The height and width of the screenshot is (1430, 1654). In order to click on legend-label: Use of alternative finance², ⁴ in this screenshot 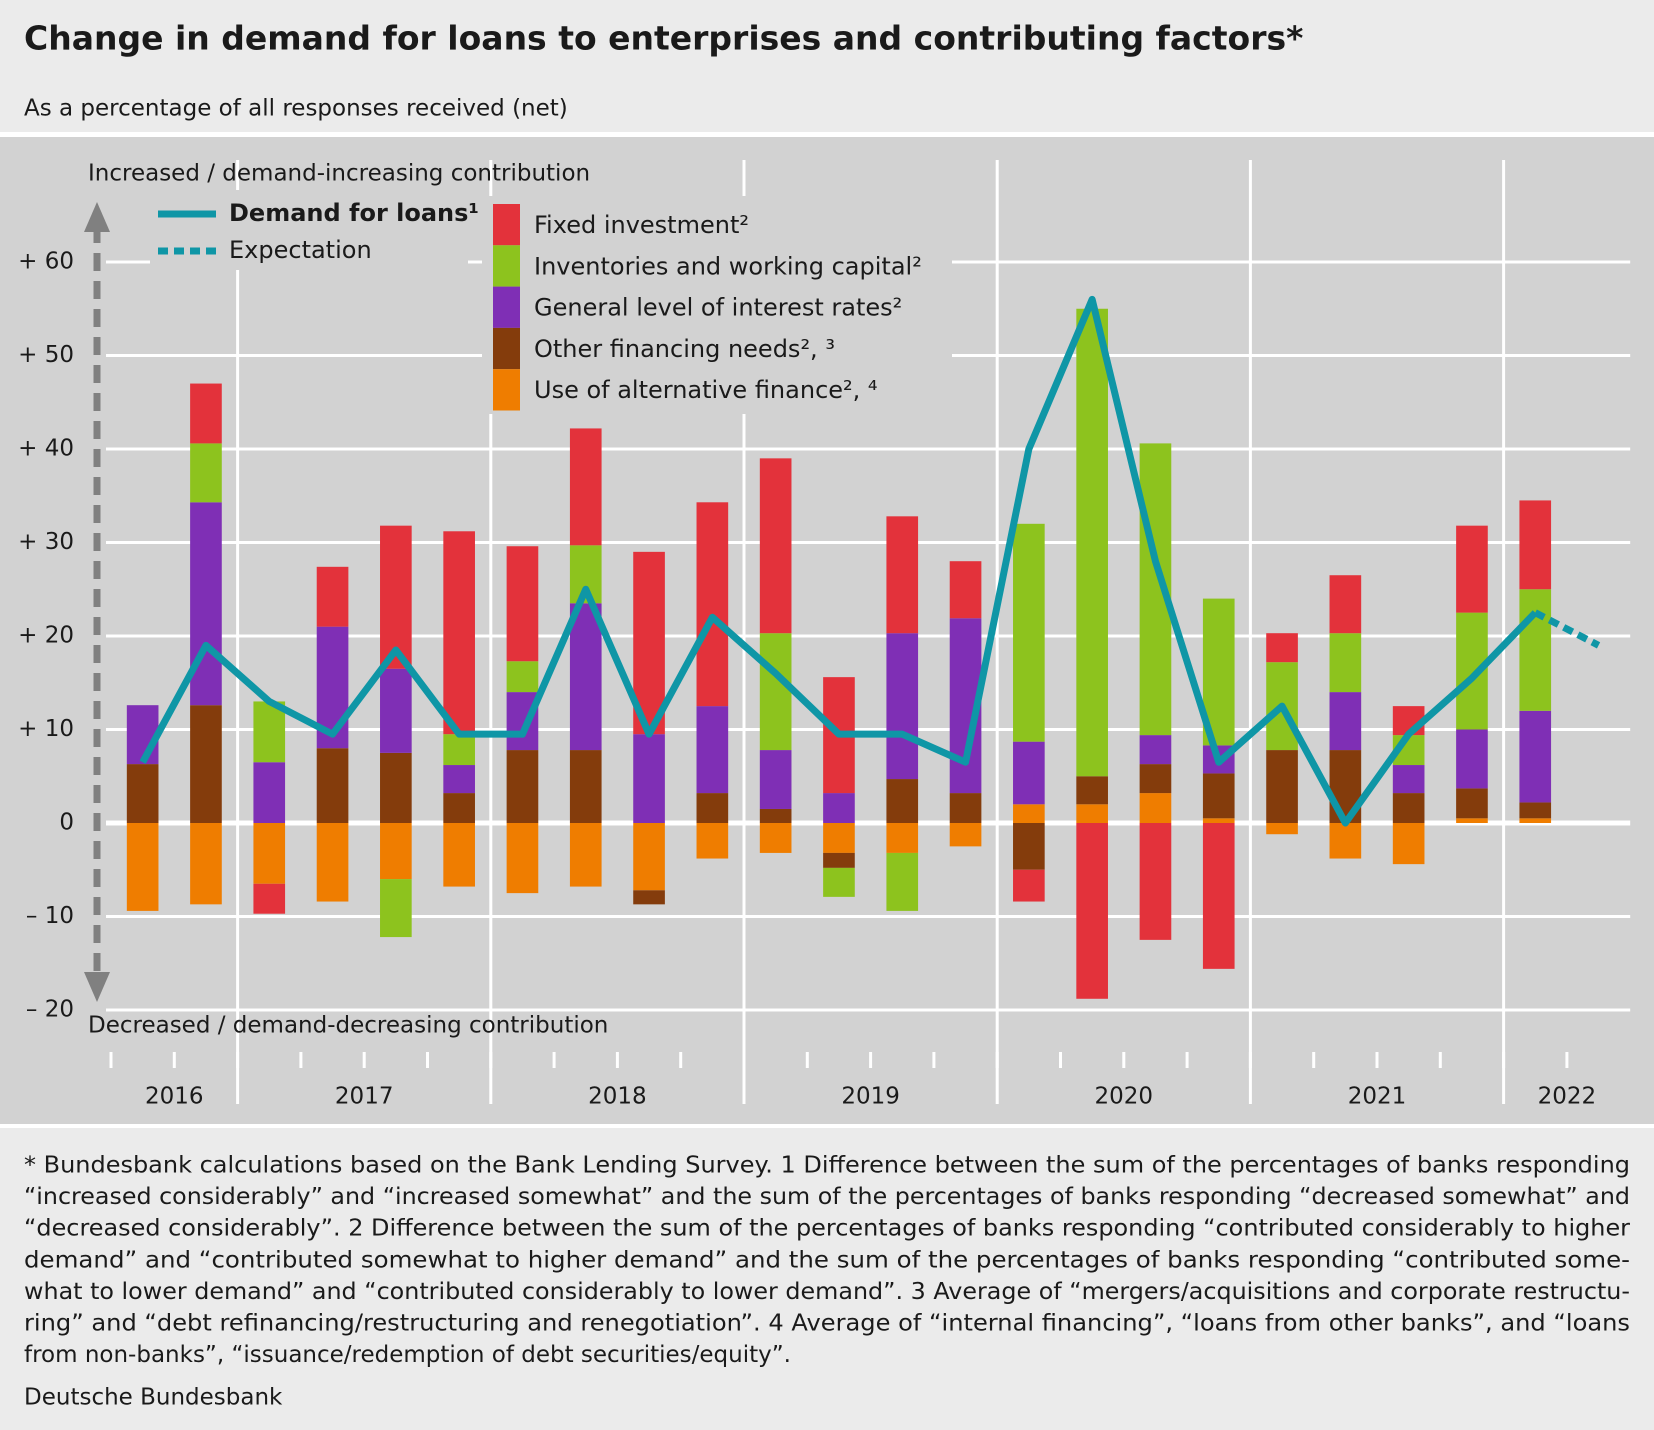, I will do `click(706, 390)`.